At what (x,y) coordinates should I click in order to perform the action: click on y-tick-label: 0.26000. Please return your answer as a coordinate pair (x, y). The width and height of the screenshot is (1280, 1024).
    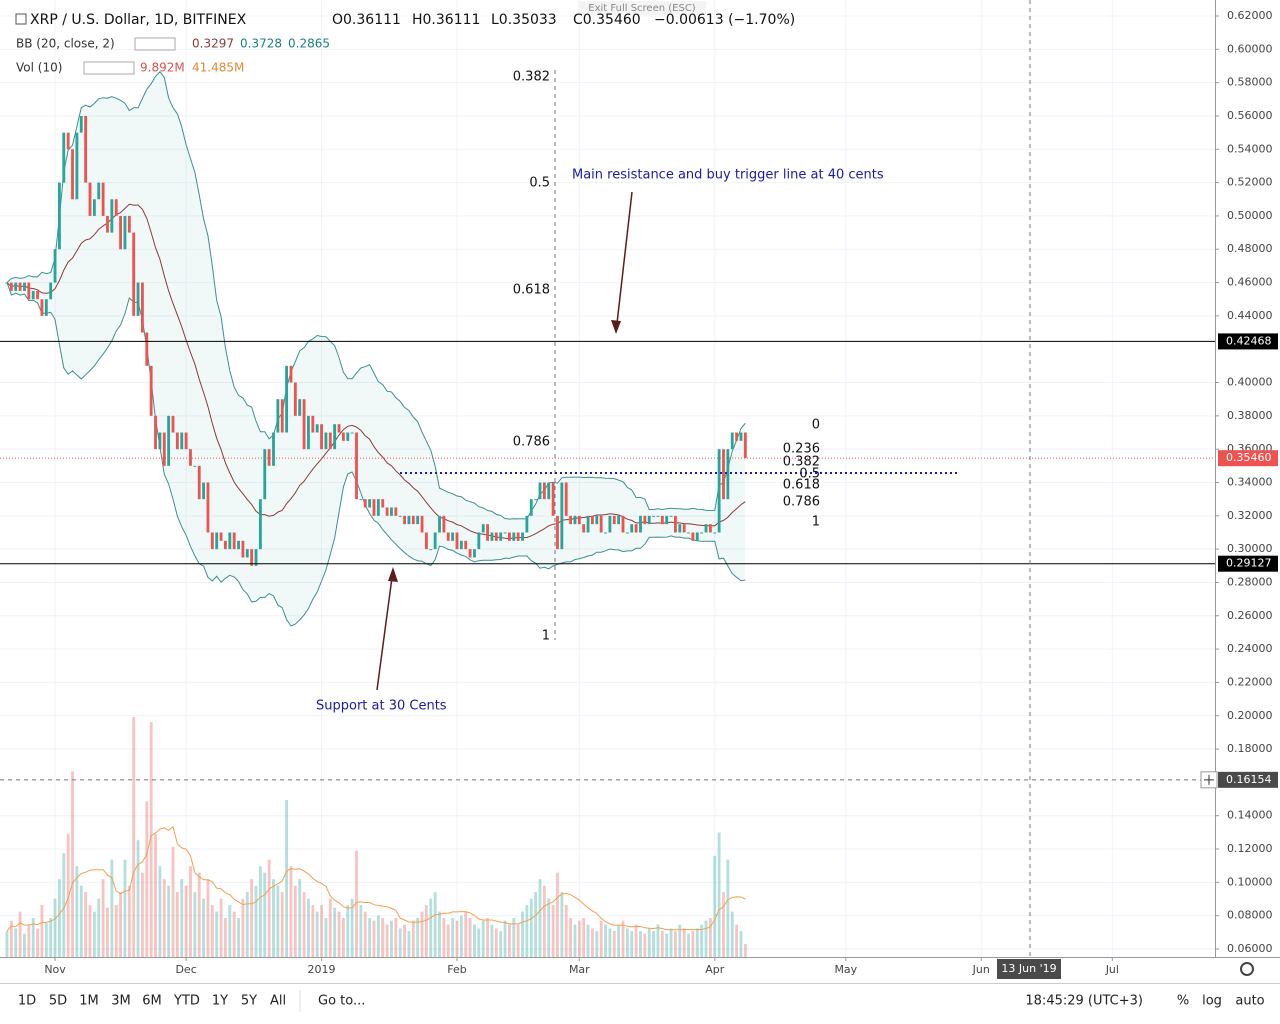
    Looking at the image, I should click on (1250, 615).